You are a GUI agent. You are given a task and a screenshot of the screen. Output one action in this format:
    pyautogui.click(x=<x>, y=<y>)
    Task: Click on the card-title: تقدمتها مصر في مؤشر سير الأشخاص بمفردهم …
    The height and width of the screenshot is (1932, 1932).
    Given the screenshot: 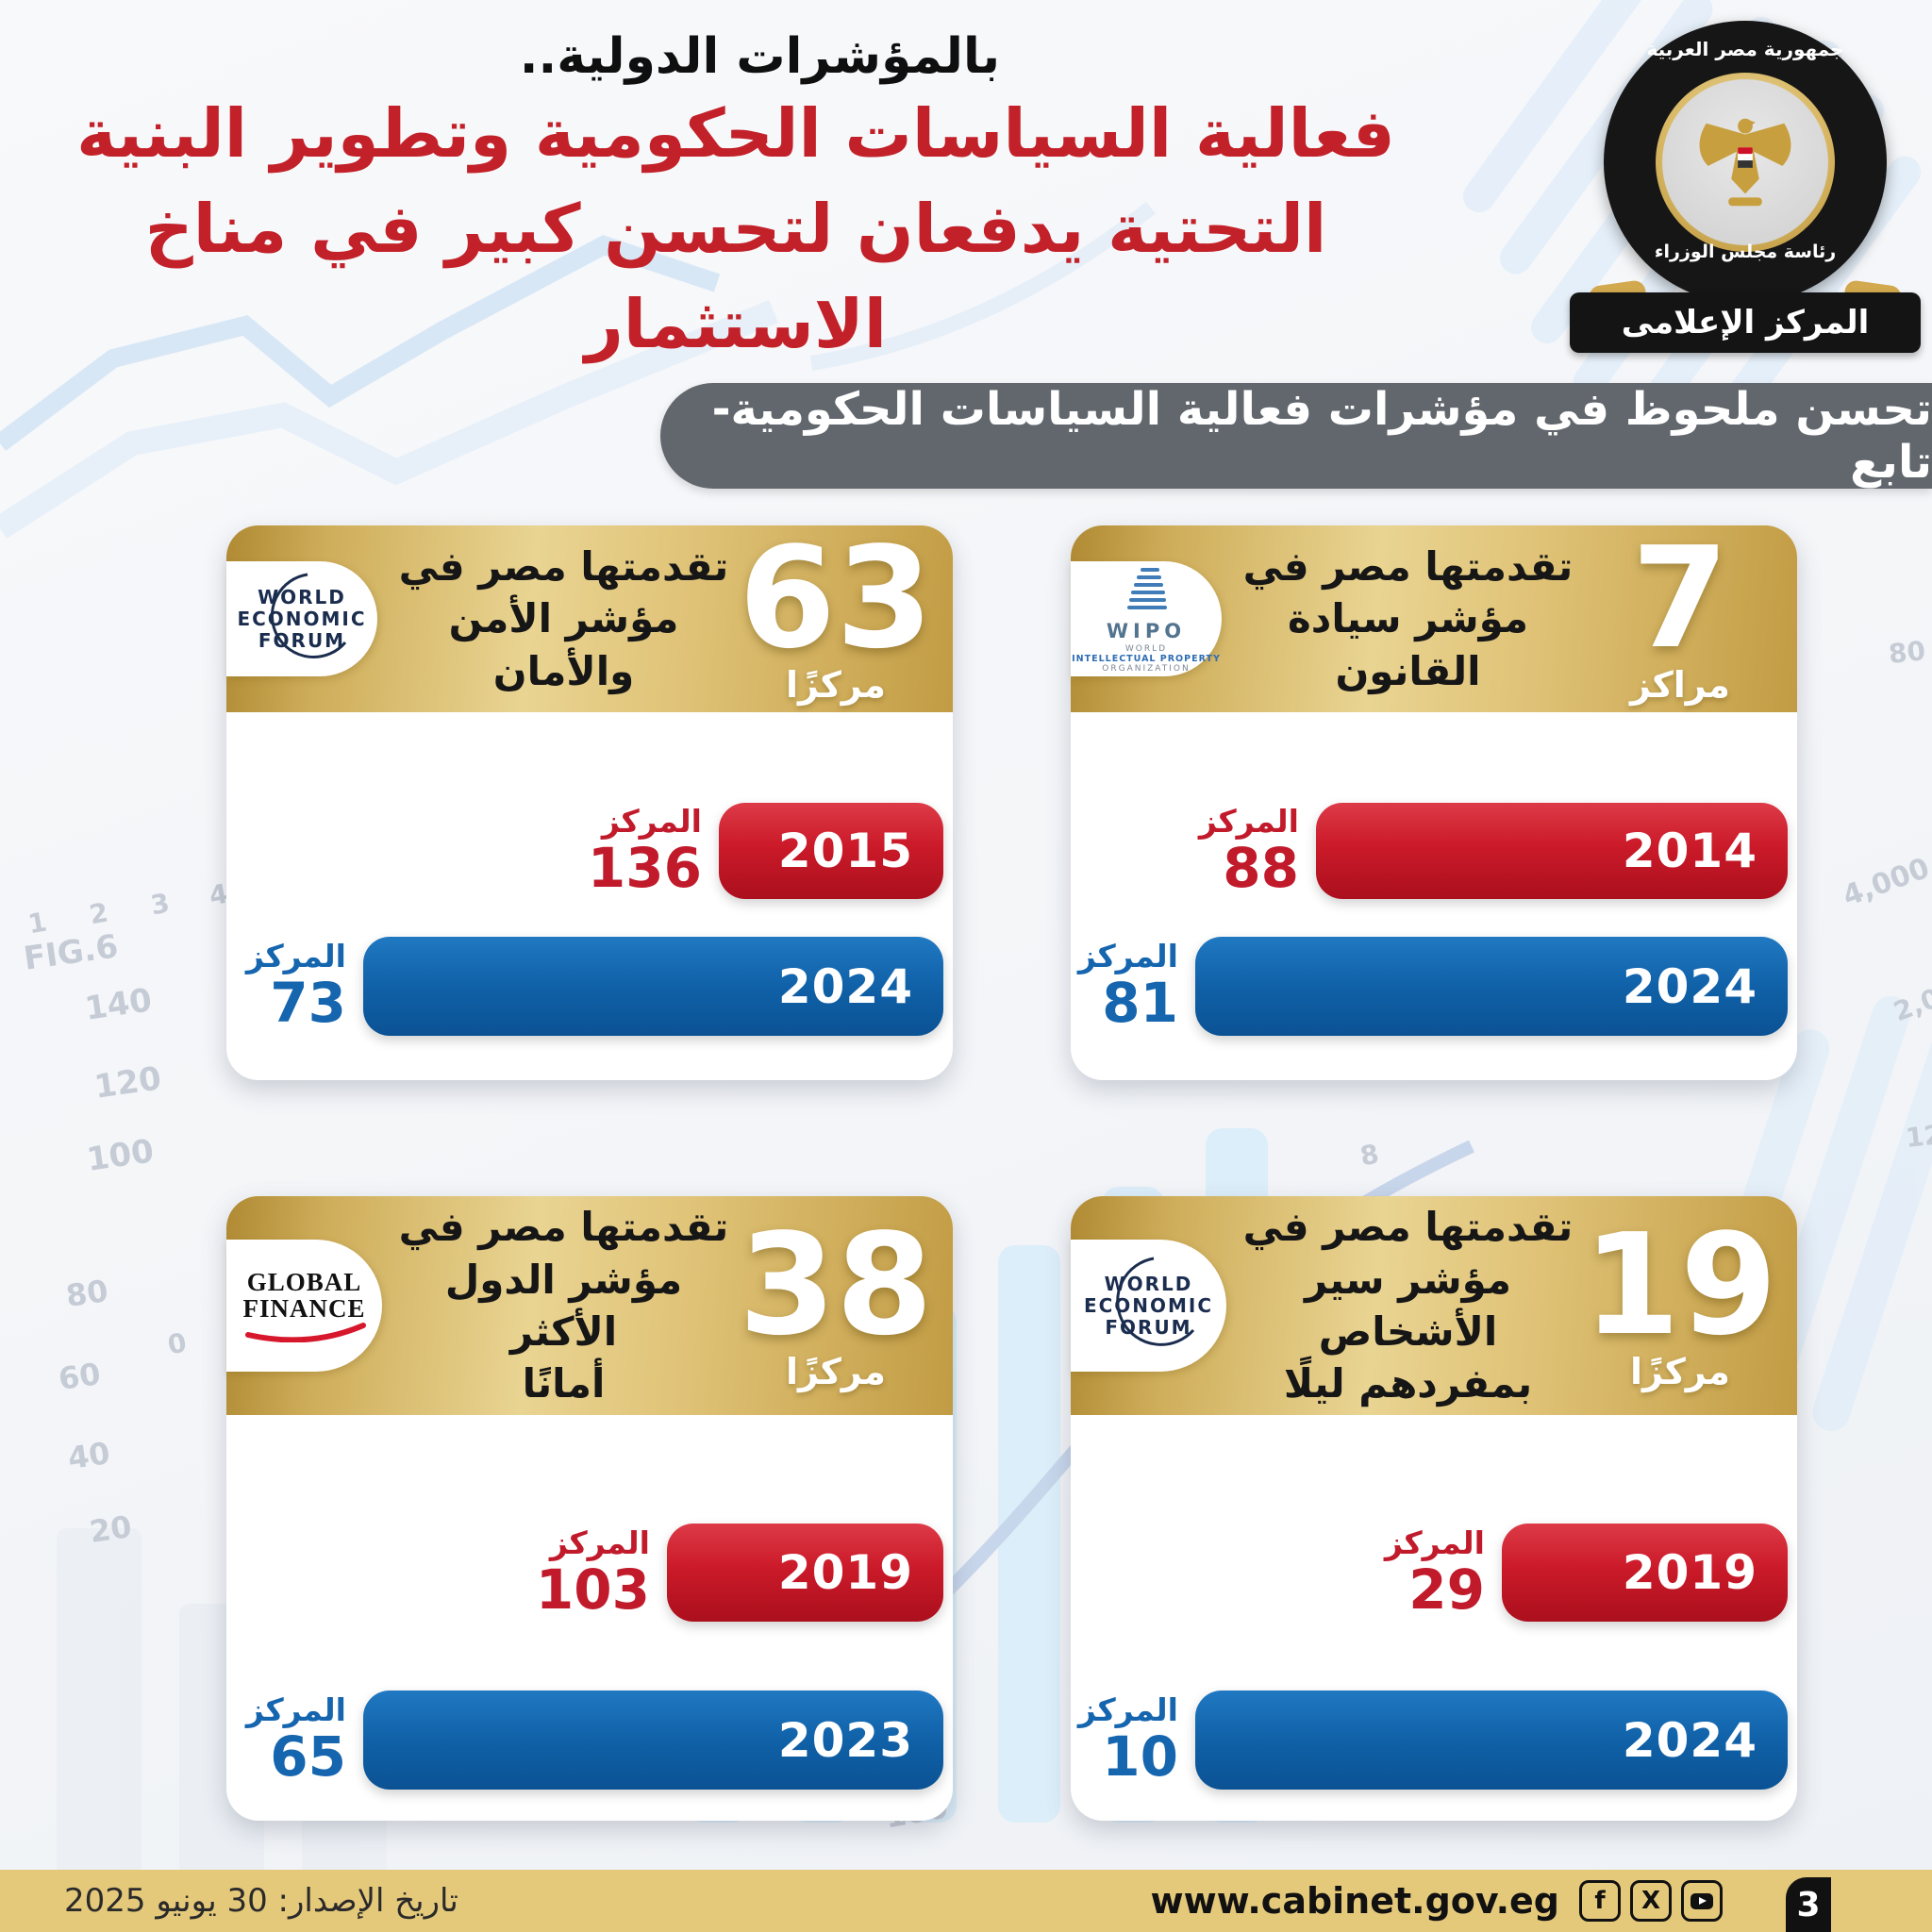 What is the action you would take?
    pyautogui.click(x=1408, y=1305)
    